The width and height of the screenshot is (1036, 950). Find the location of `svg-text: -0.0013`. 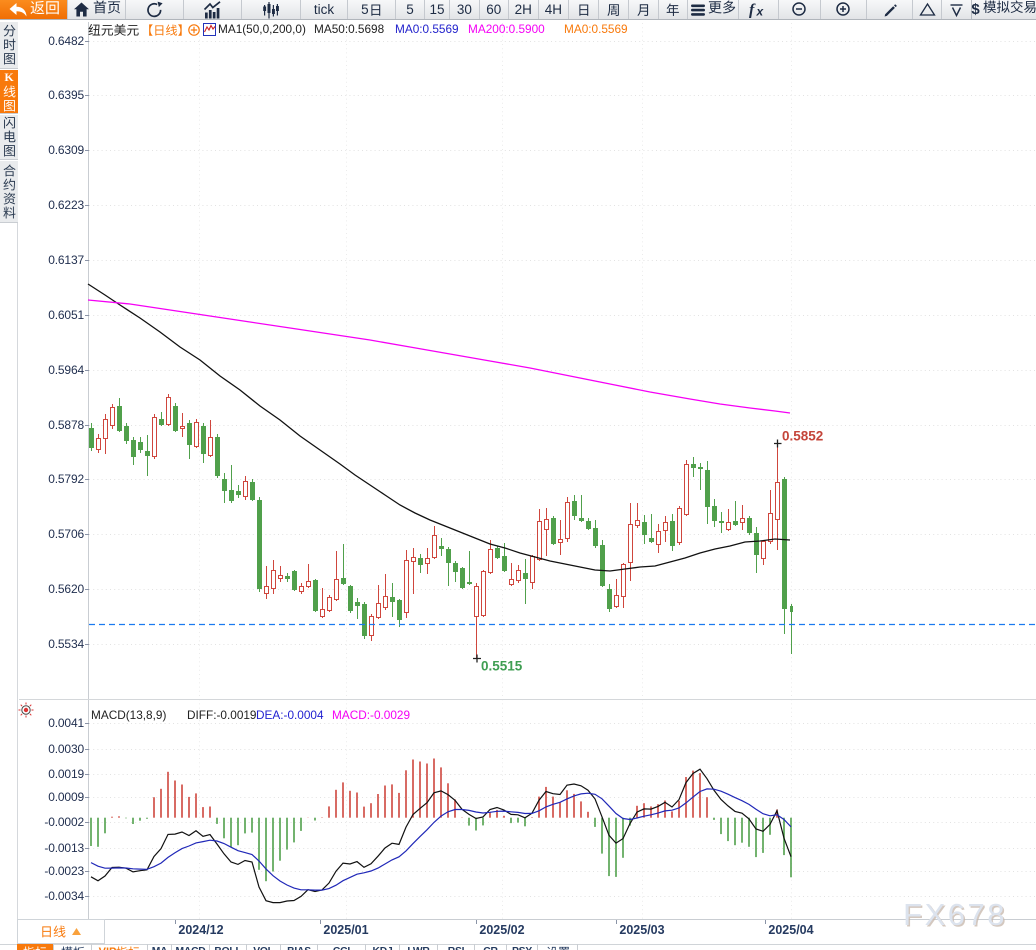

svg-text: -0.0013 is located at coordinates (64, 848).